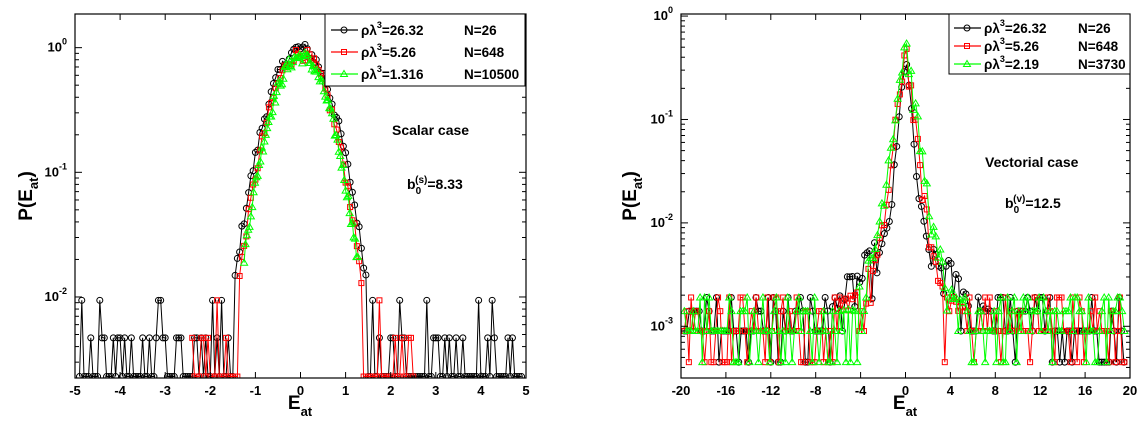  What do you see at coordinates (392, 29) in the screenshot?
I see `legend-label: ρλ3=26.32` at bounding box center [392, 29].